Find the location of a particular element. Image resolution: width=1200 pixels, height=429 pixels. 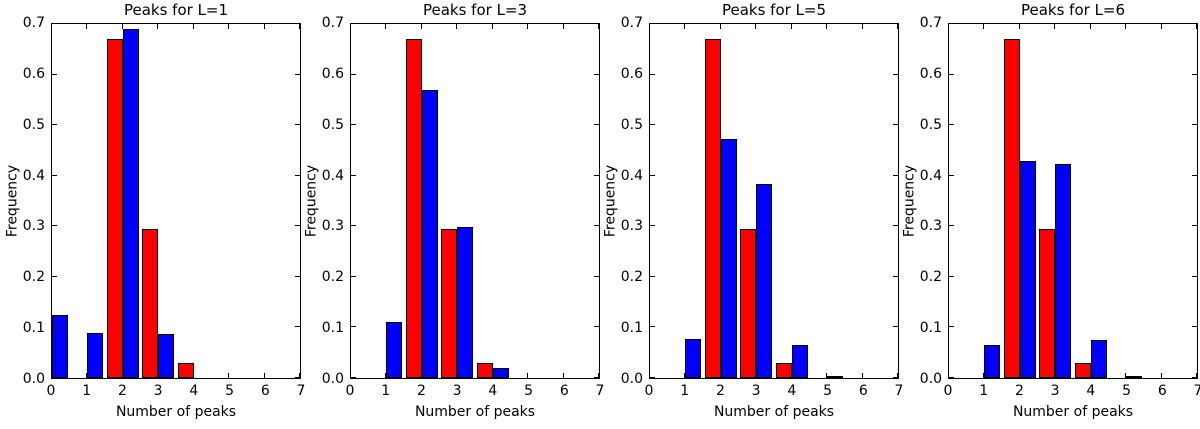

y-tick-label: 0.6 is located at coordinates (33, 73).